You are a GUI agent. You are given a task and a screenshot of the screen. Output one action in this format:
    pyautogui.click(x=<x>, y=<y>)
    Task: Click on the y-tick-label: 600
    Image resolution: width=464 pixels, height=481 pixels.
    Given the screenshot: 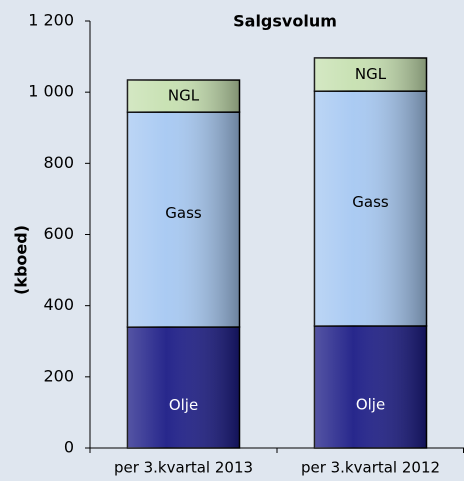 What is the action you would take?
    pyautogui.click(x=58, y=233)
    